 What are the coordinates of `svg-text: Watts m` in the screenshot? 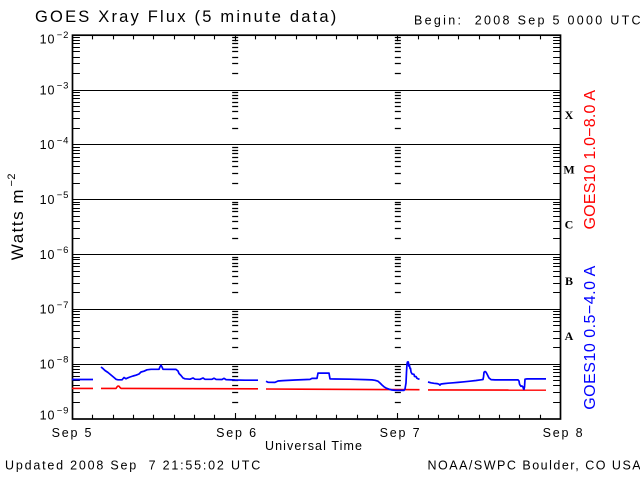 It's located at (17, 224).